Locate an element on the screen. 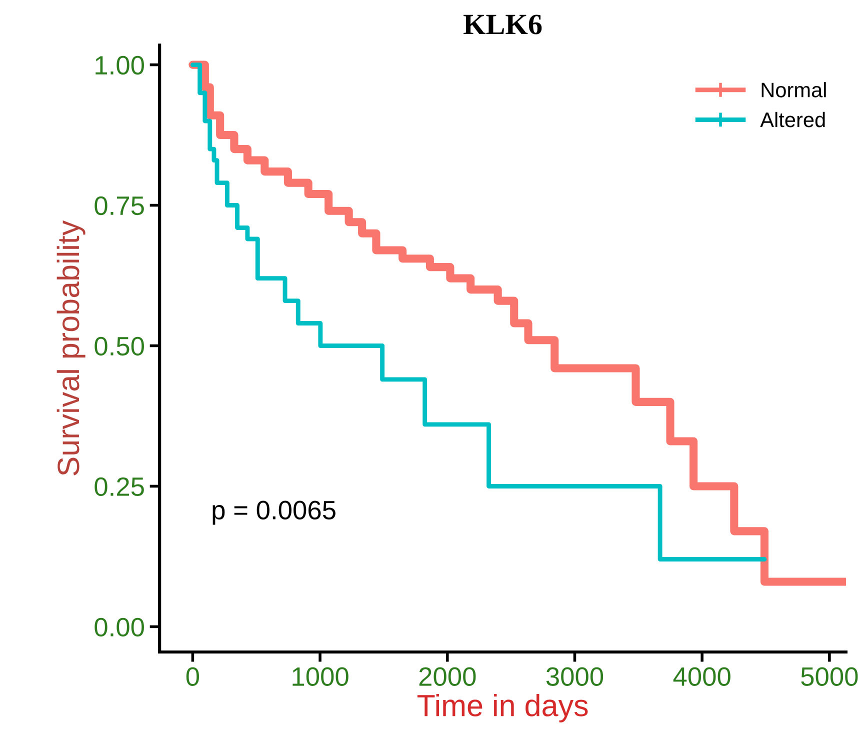 The image size is (858, 752). annotation: p = 0.0065 is located at coordinates (274, 512).